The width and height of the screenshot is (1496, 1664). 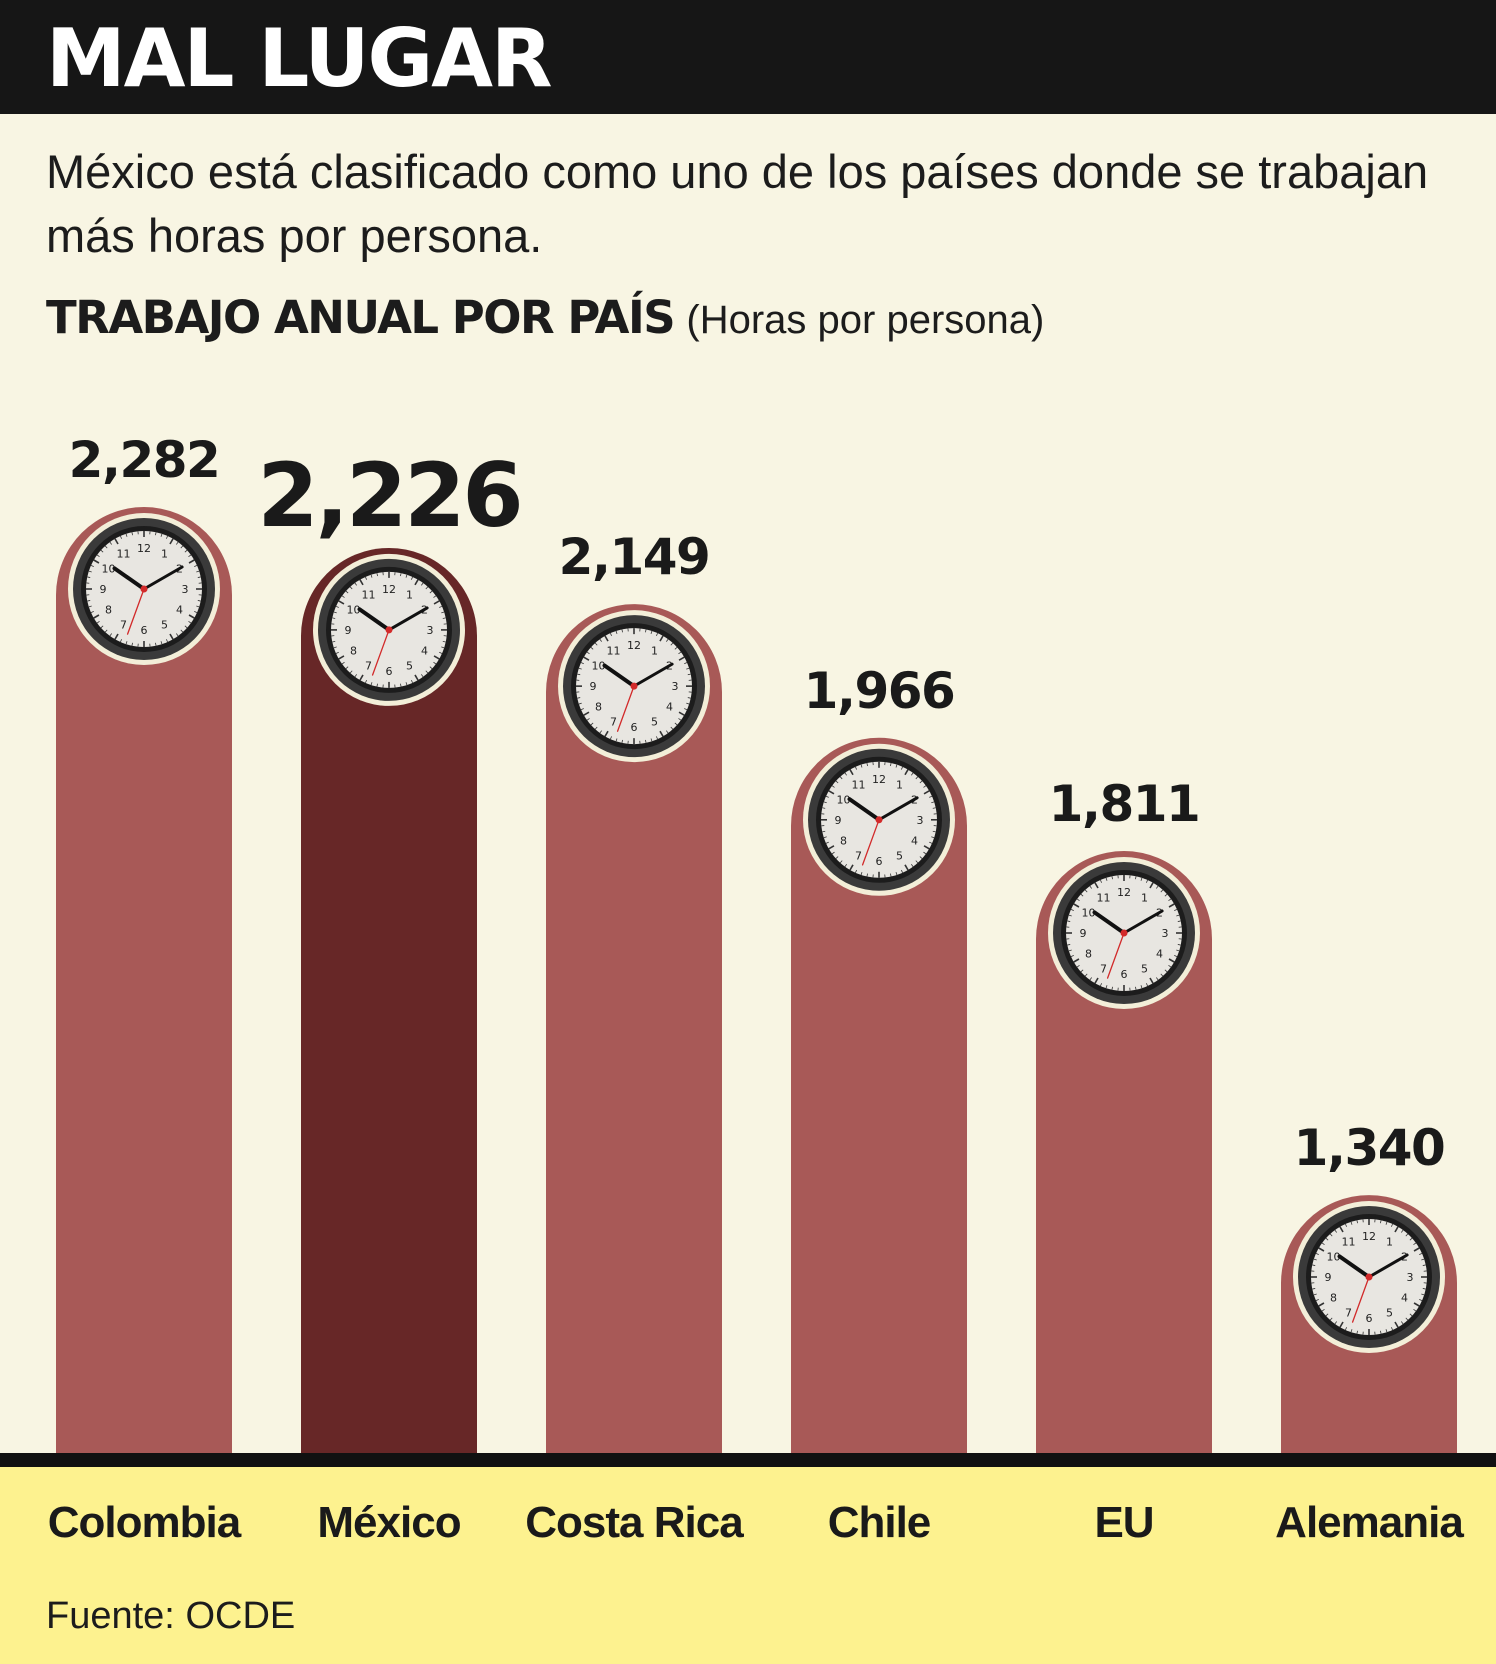 I want to click on clock-numeral: 5, so click(x=164, y=625).